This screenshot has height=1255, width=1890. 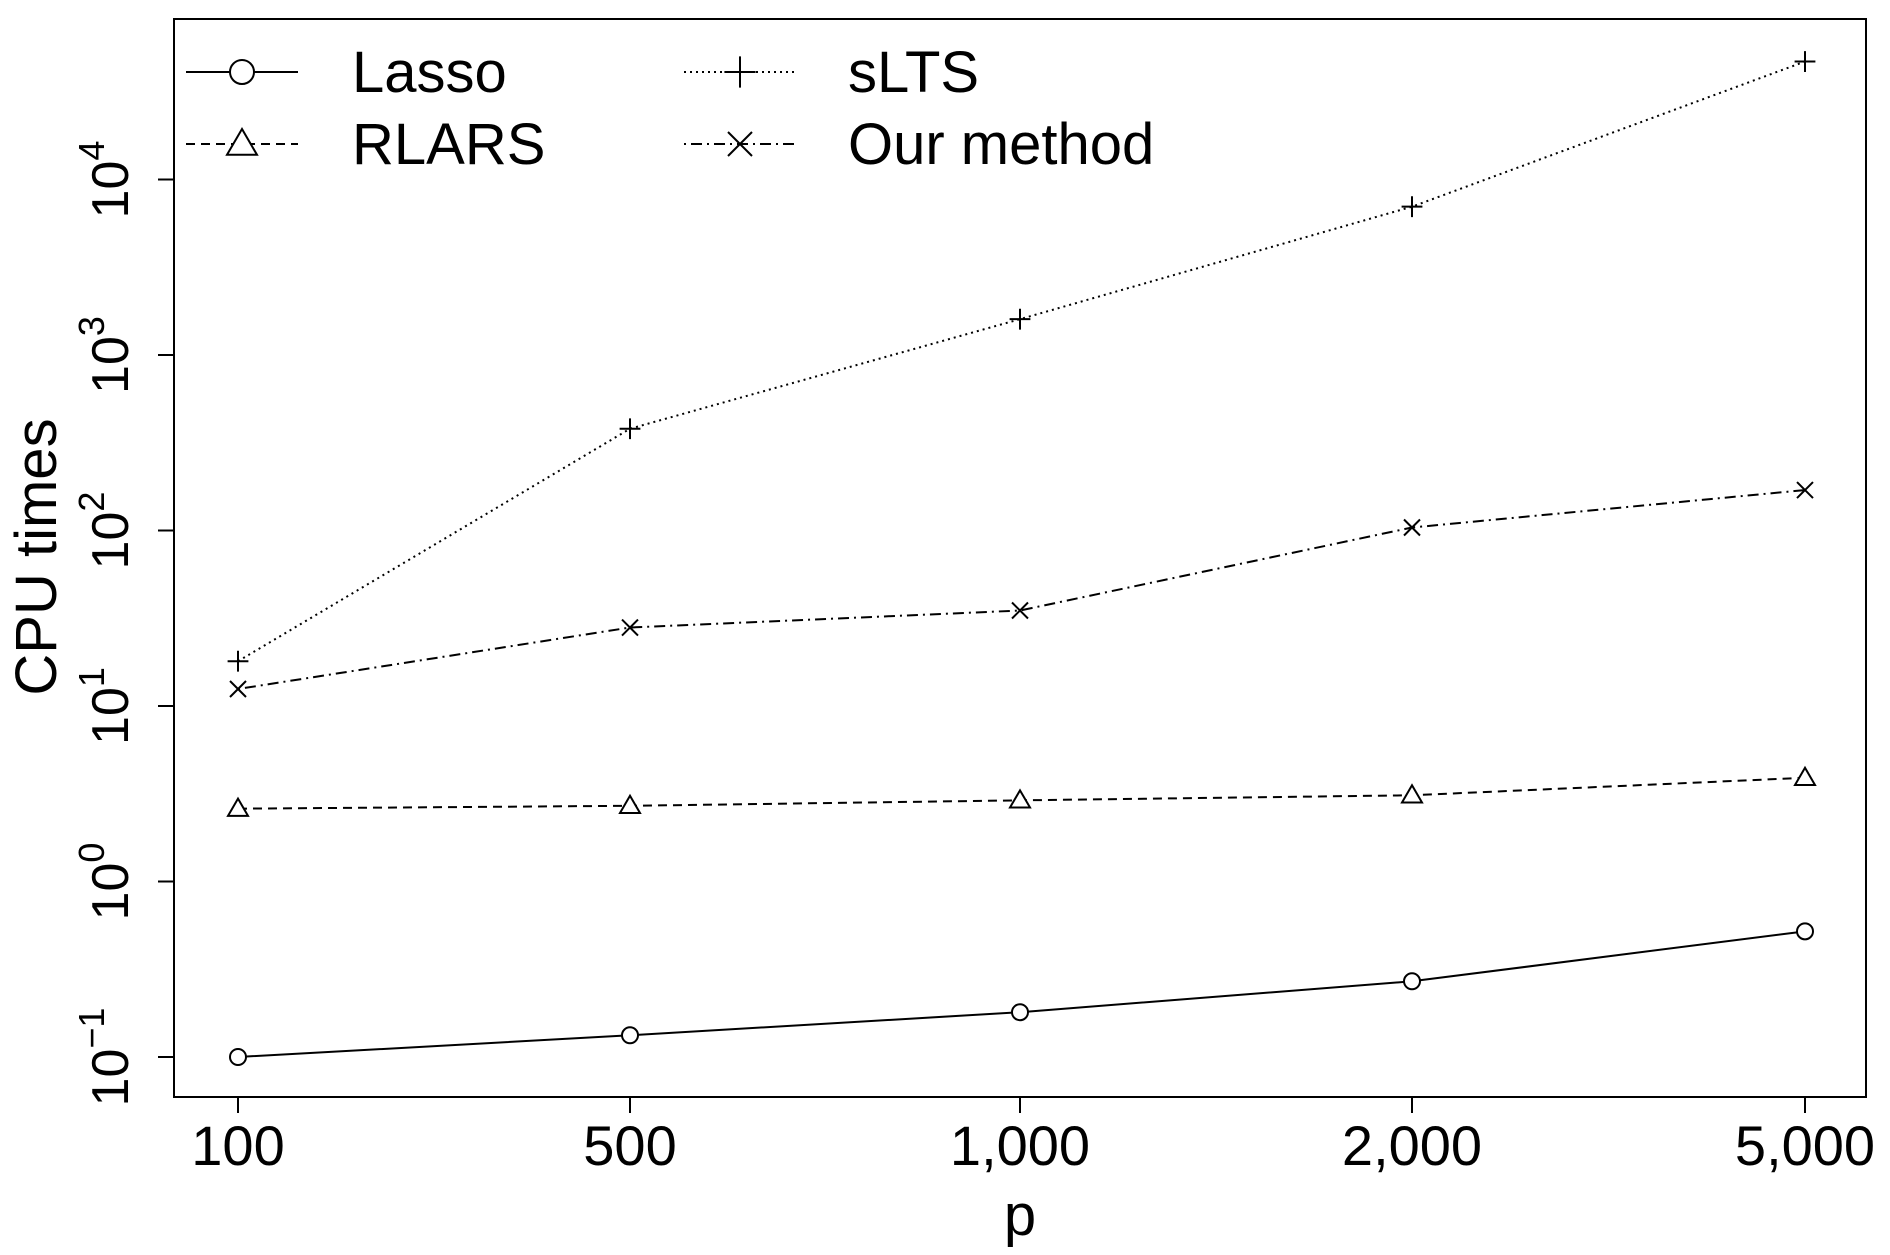 I want to click on y-axis-label: CPU times, so click(x=36, y=556).